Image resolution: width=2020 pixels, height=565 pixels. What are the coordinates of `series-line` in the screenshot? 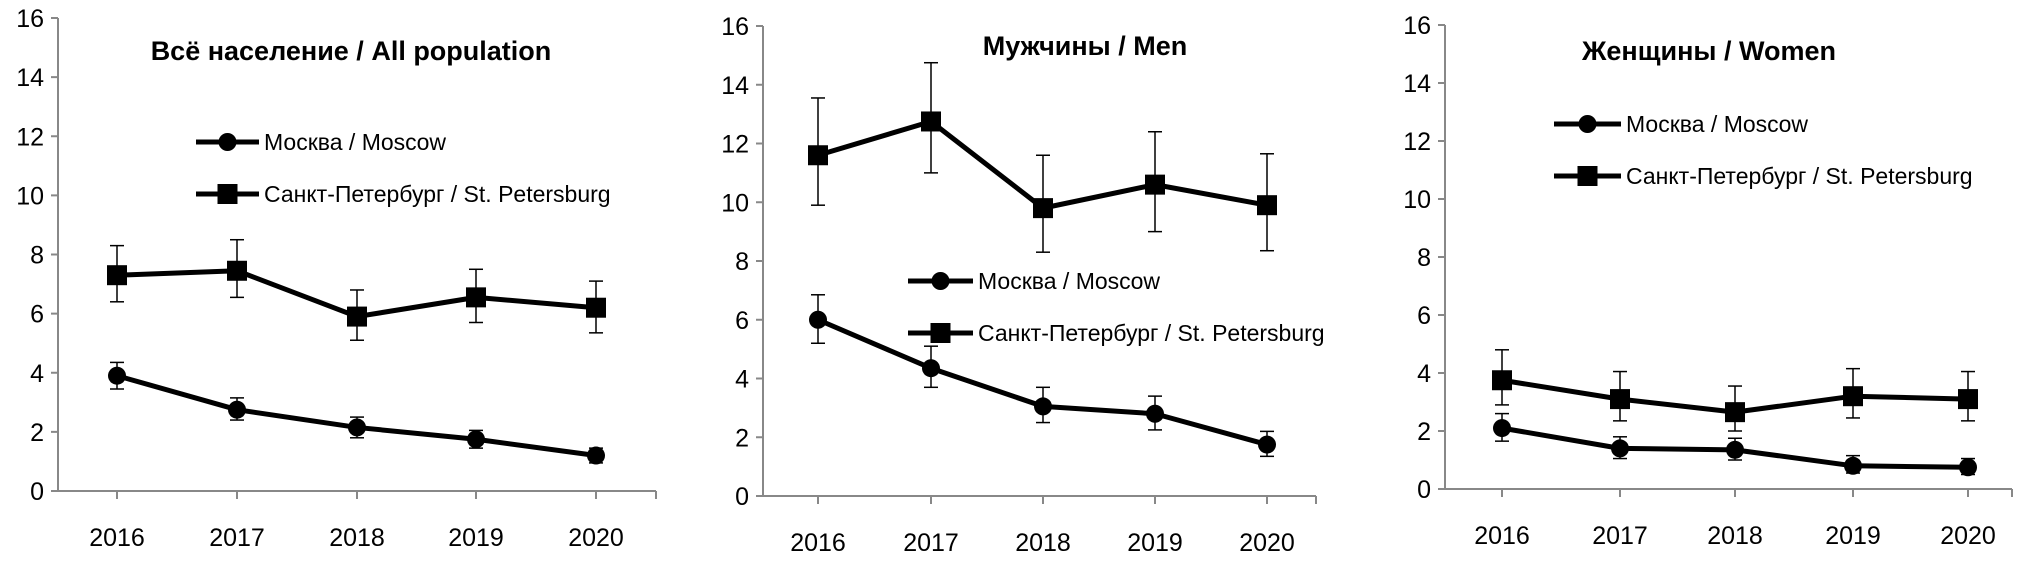 It's located at (356, 416).